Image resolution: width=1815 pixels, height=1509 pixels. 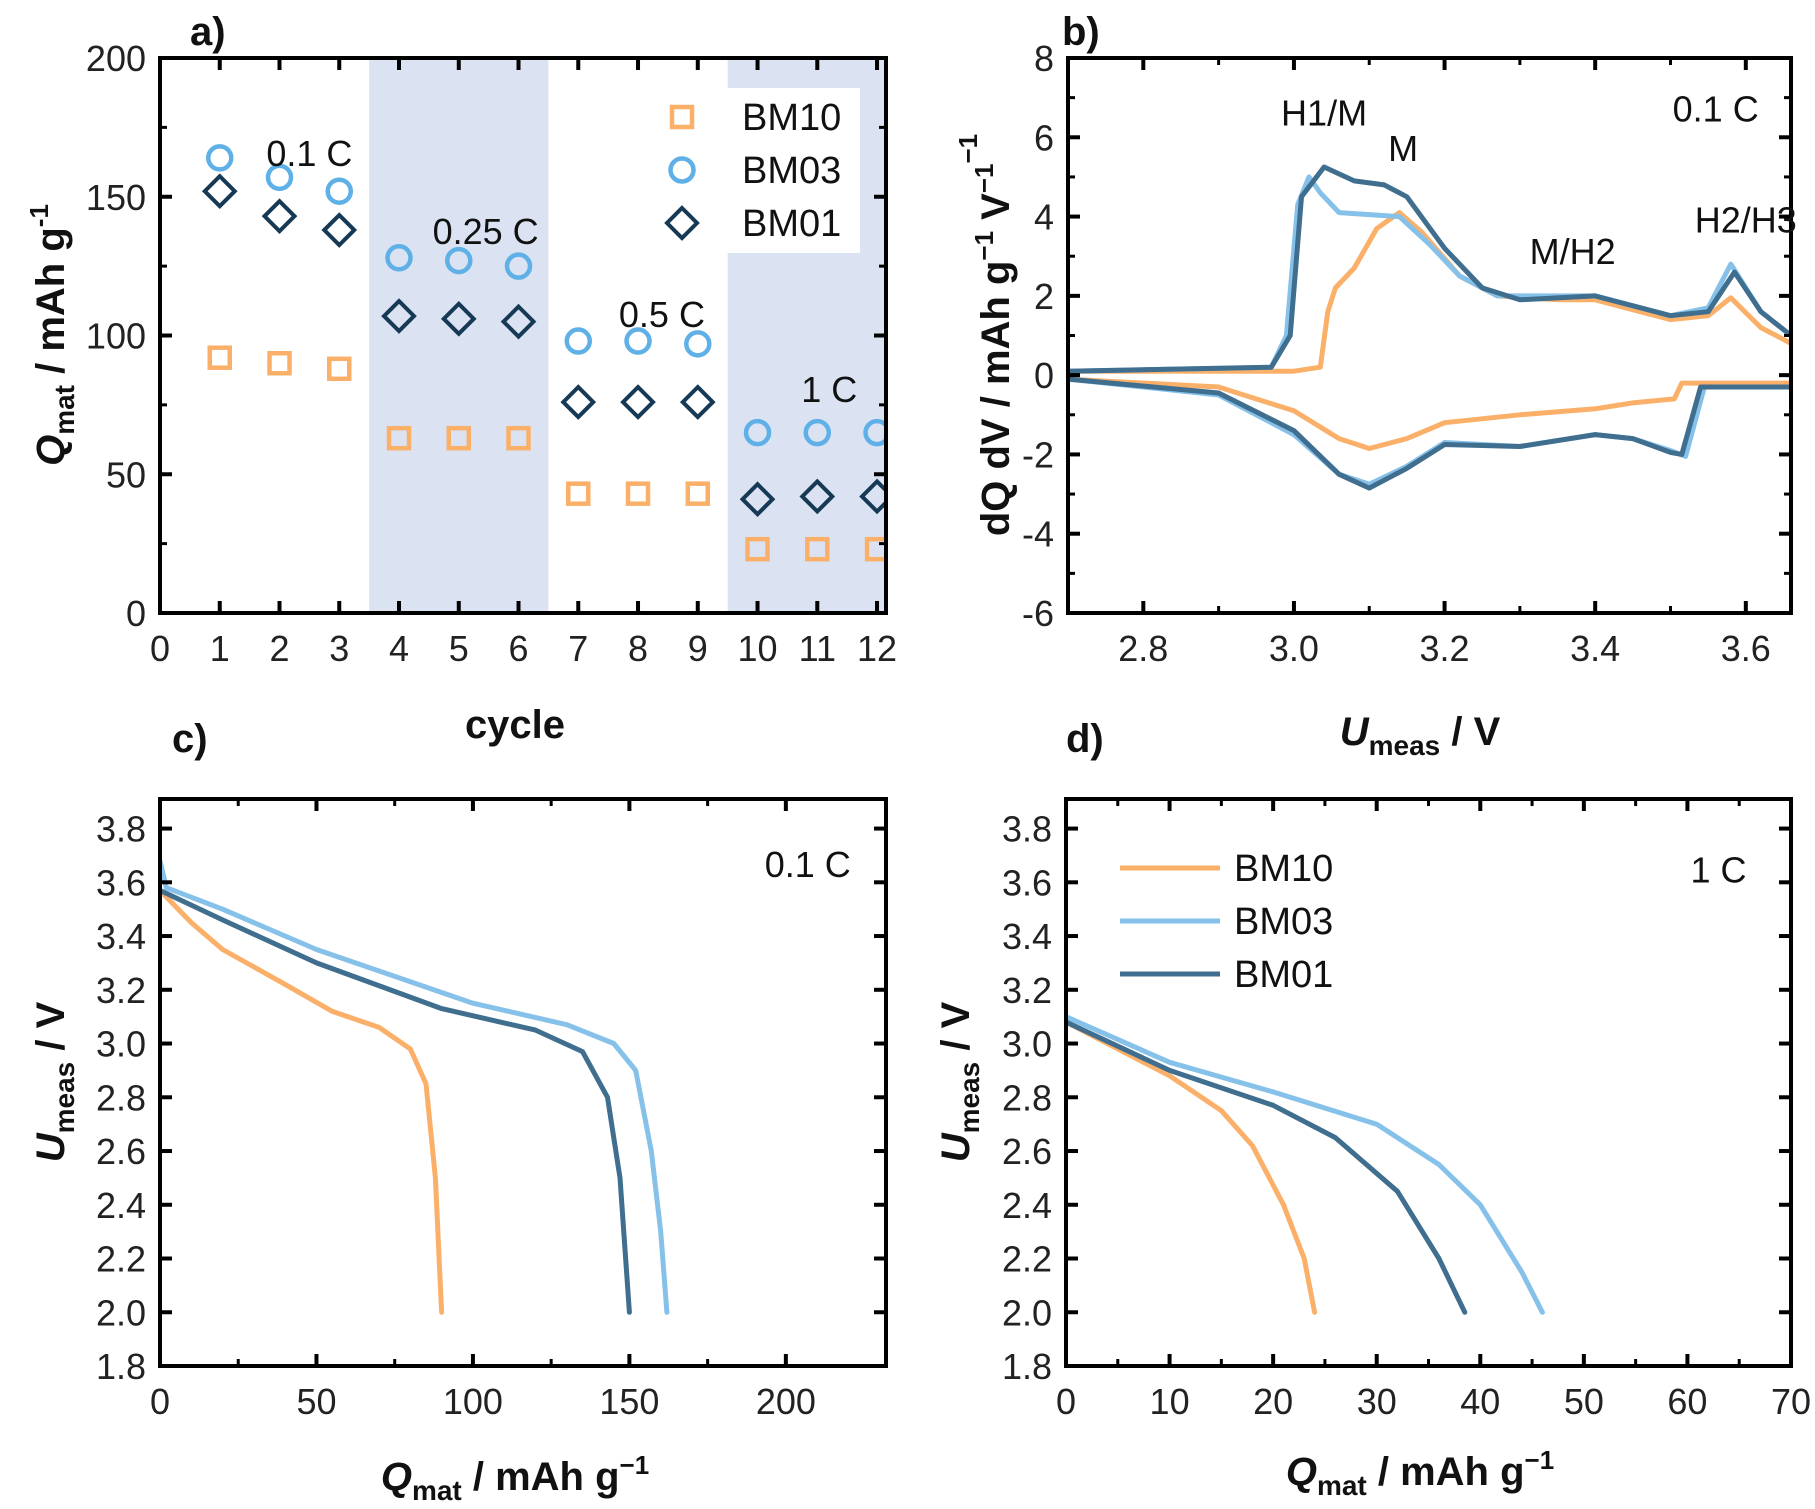 I want to click on x-tick-label: 1, so click(x=220, y=648).